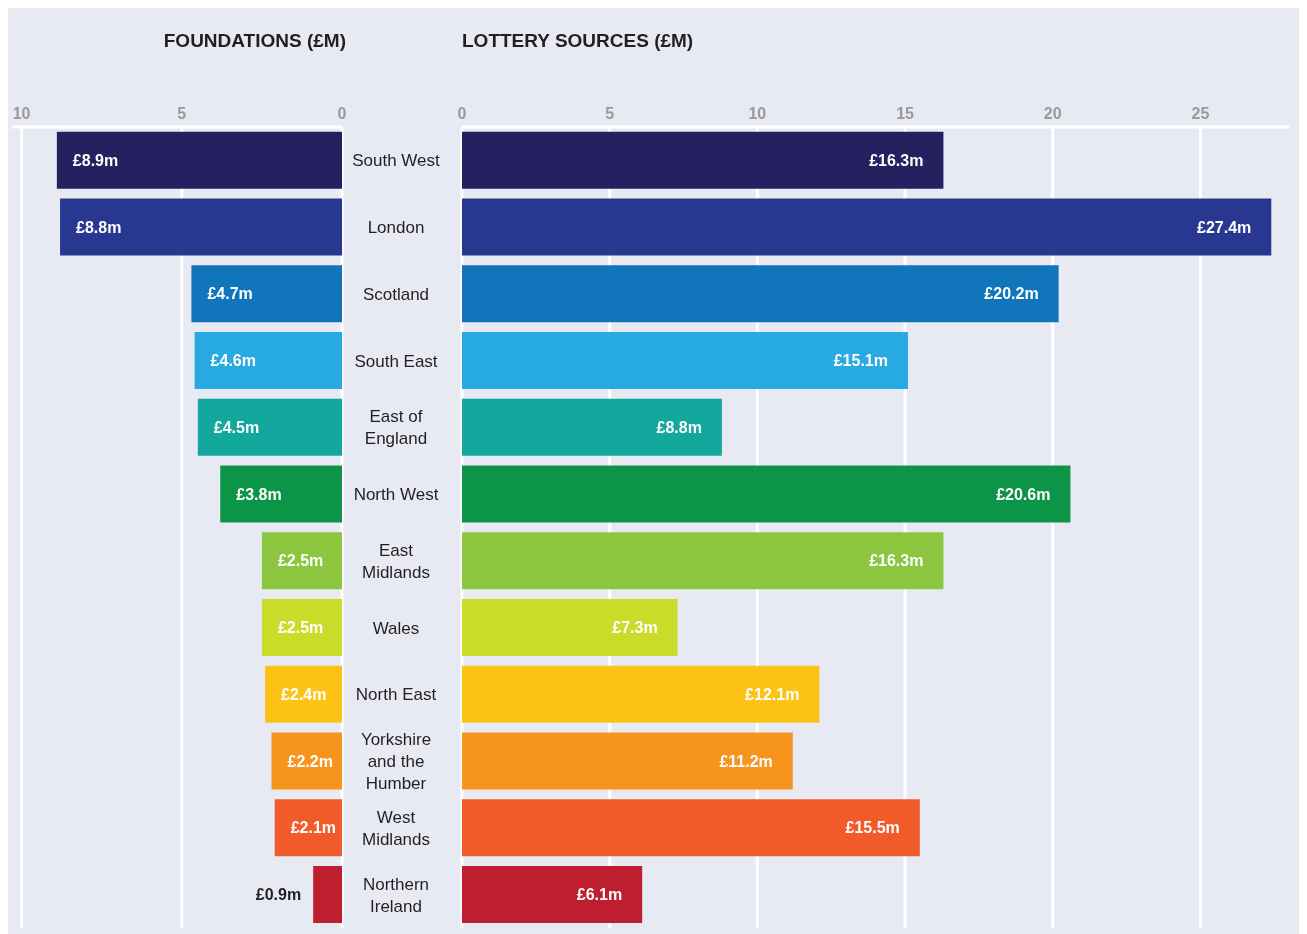 This screenshot has height=934, width=1307. I want to click on y-tick-label: South West, so click(396, 161).